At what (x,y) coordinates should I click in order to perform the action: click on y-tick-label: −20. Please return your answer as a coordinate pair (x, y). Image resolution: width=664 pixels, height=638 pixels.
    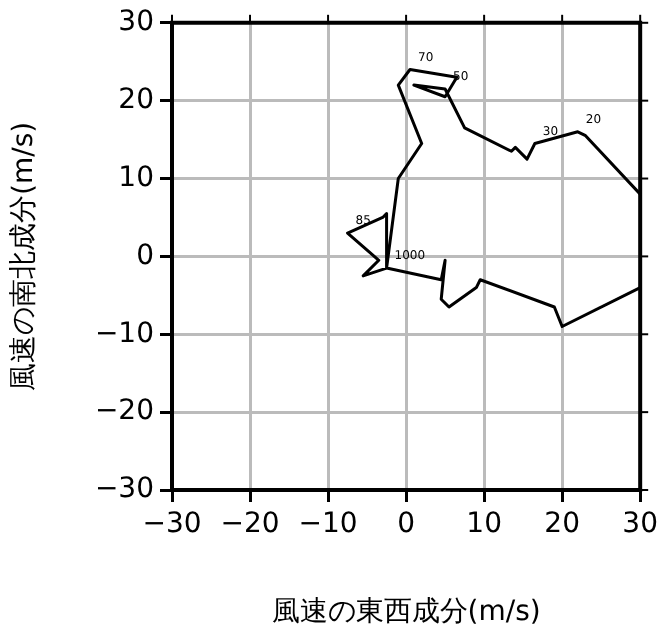
    Looking at the image, I should click on (124, 411).